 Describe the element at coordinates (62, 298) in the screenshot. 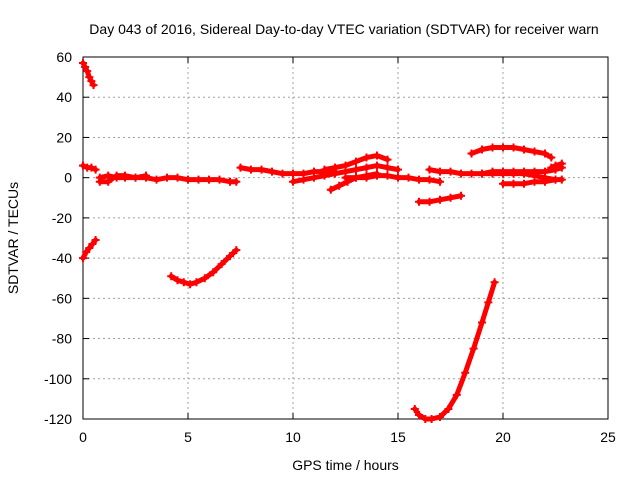

I see `y-tick-label: -60` at that location.